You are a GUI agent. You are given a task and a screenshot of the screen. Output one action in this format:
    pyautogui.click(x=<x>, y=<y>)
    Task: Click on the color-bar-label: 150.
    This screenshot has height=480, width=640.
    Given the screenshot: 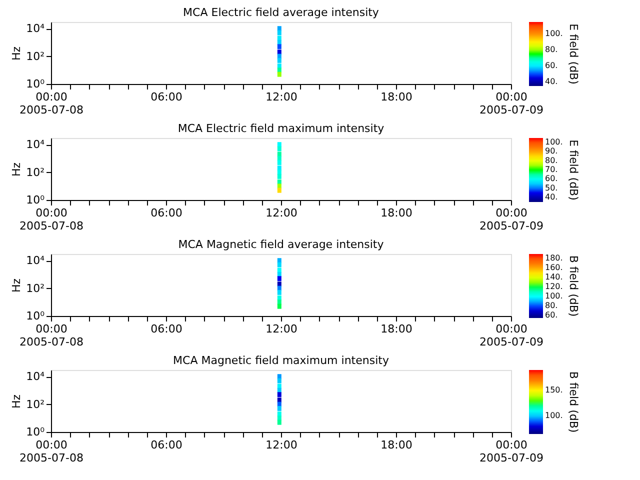 What is the action you would take?
    pyautogui.click(x=554, y=389)
    